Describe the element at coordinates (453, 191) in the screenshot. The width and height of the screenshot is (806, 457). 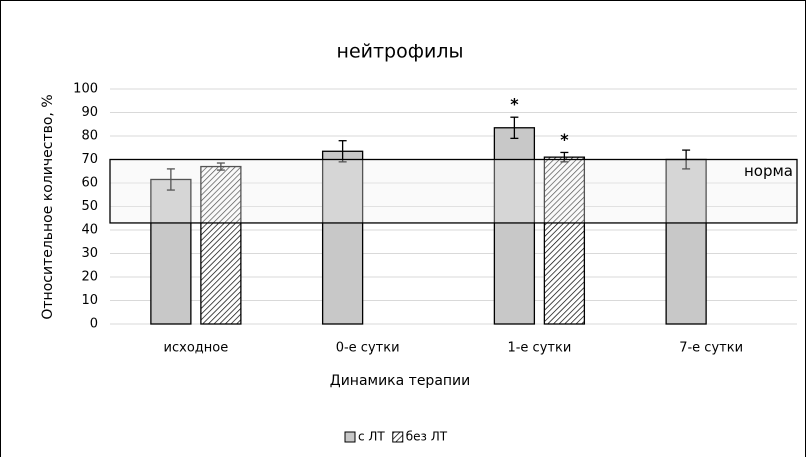
I see `norm-band` at that location.